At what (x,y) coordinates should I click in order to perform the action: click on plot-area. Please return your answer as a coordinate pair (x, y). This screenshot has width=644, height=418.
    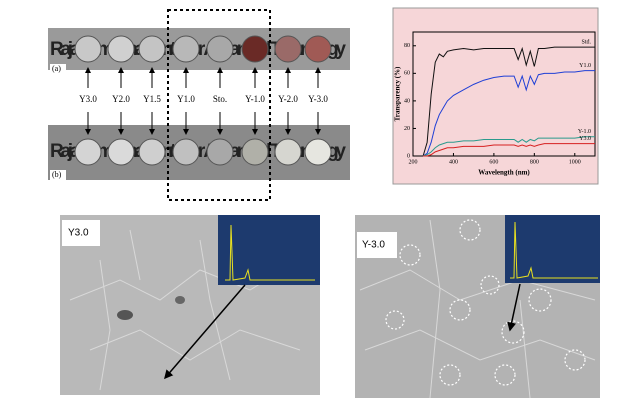
    Looking at the image, I should click on (504, 94).